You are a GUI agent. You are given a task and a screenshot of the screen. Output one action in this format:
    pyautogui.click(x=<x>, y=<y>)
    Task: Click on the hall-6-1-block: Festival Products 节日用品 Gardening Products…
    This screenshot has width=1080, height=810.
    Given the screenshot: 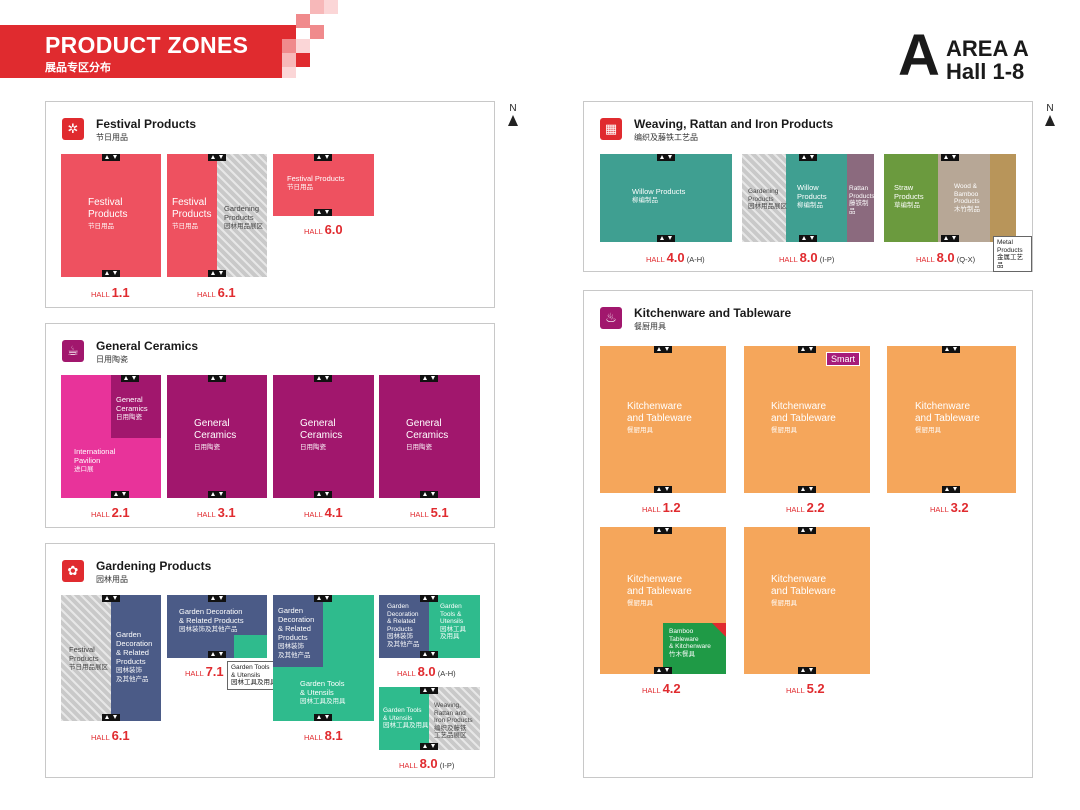 What is the action you would take?
    pyautogui.click(x=217, y=215)
    